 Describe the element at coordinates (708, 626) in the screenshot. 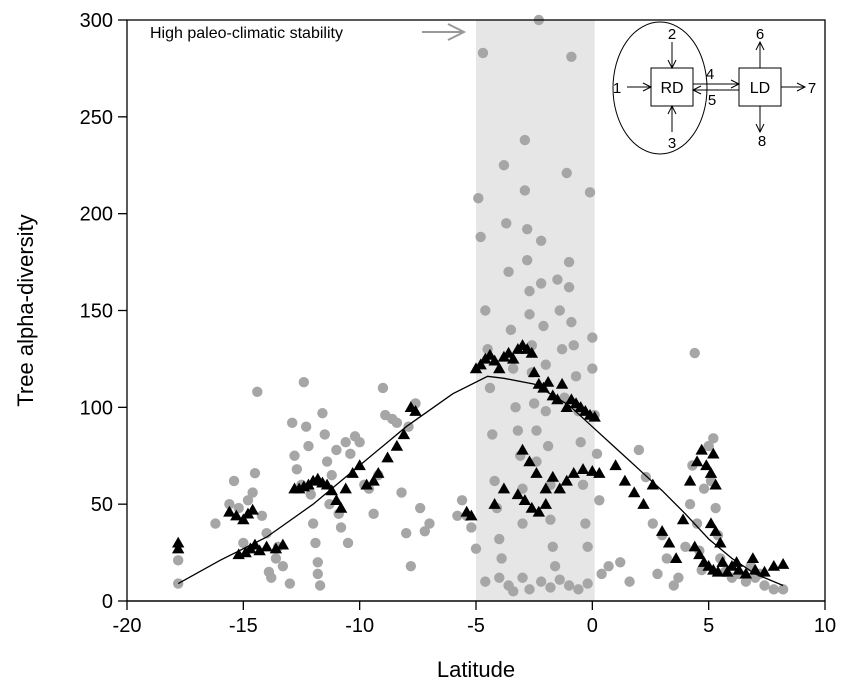

I see `x-tick-label: 5` at that location.